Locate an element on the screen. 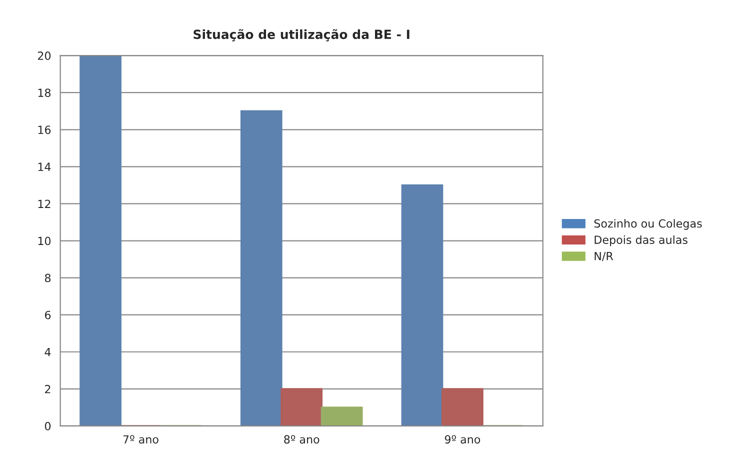 The width and height of the screenshot is (754, 463). y-tick-label: 16 is located at coordinates (44, 130).